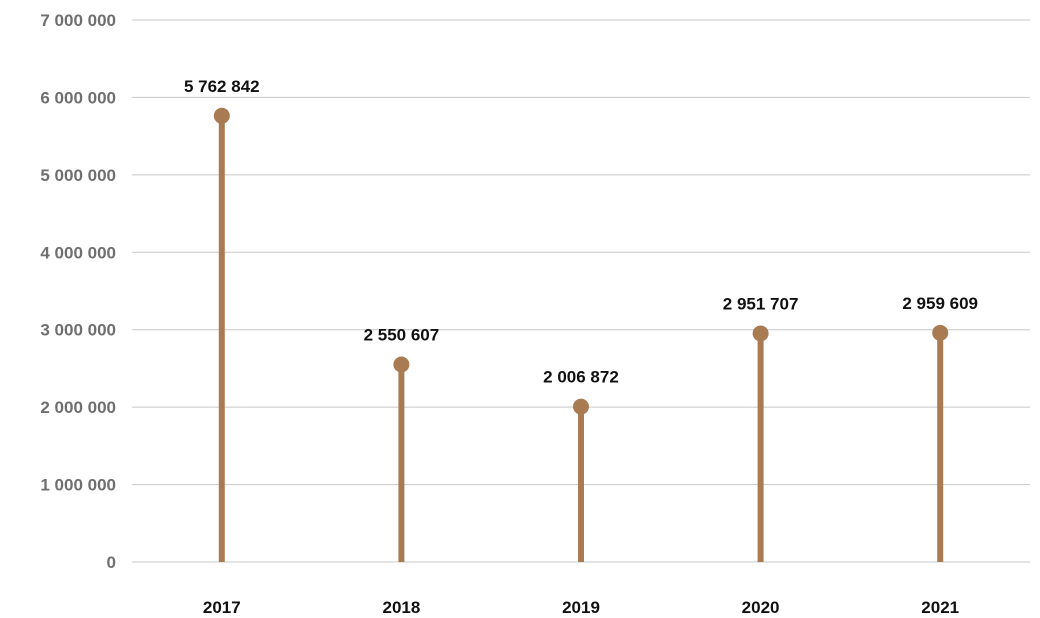 The image size is (1040, 618). I want to click on data-label: 2 959 609, so click(940, 303).